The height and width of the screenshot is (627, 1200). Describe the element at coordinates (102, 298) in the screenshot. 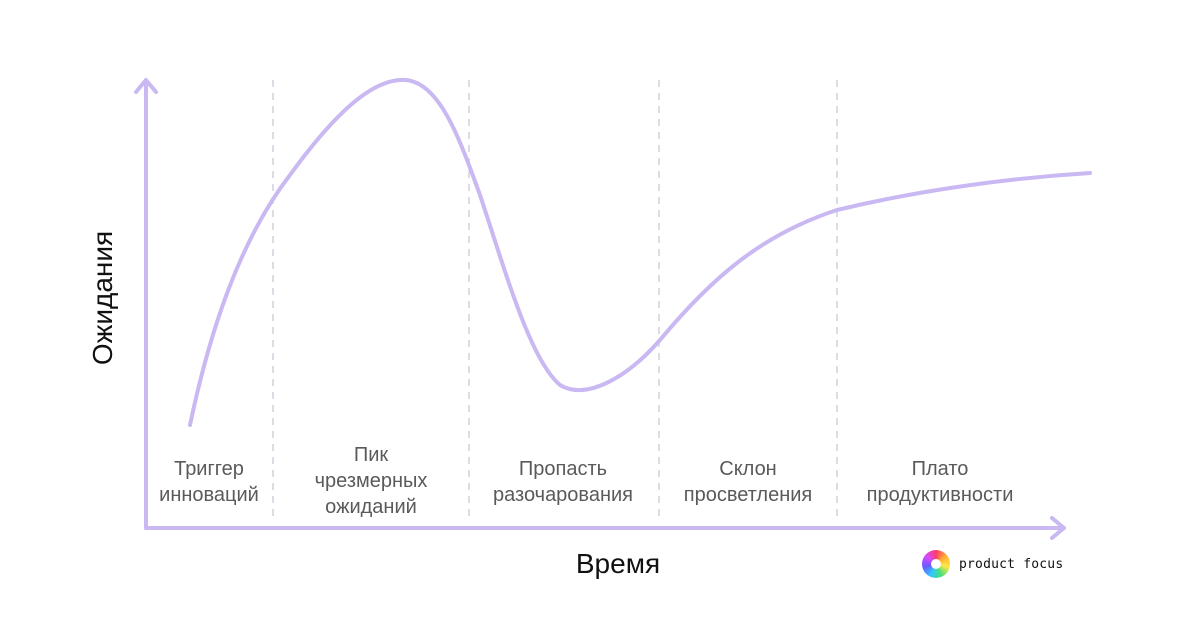

I see `y-axis-label: Ожидания` at that location.